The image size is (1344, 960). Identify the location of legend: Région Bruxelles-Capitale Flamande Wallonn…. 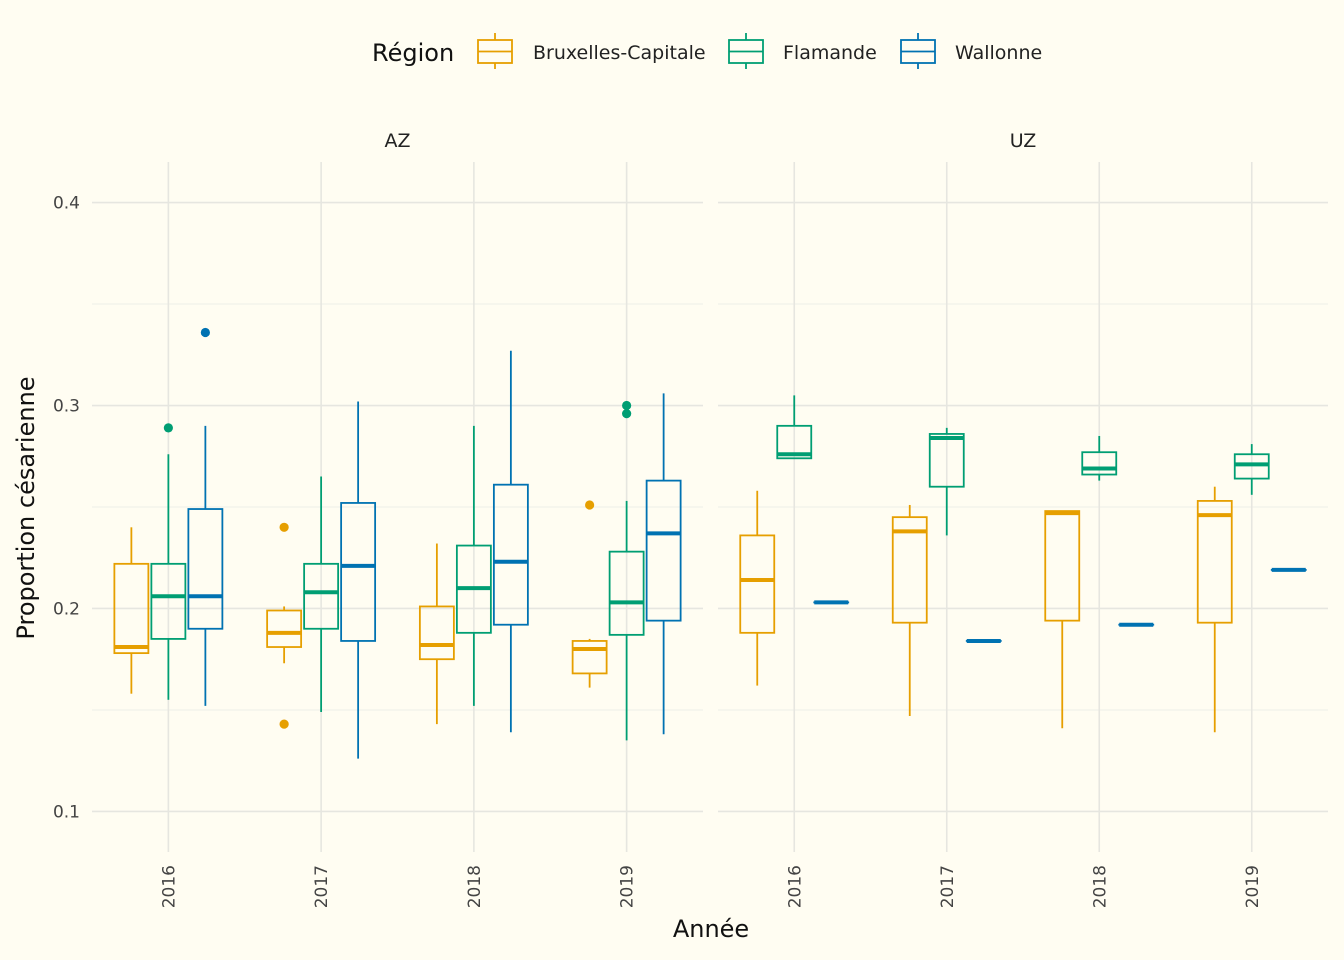
(707, 51).